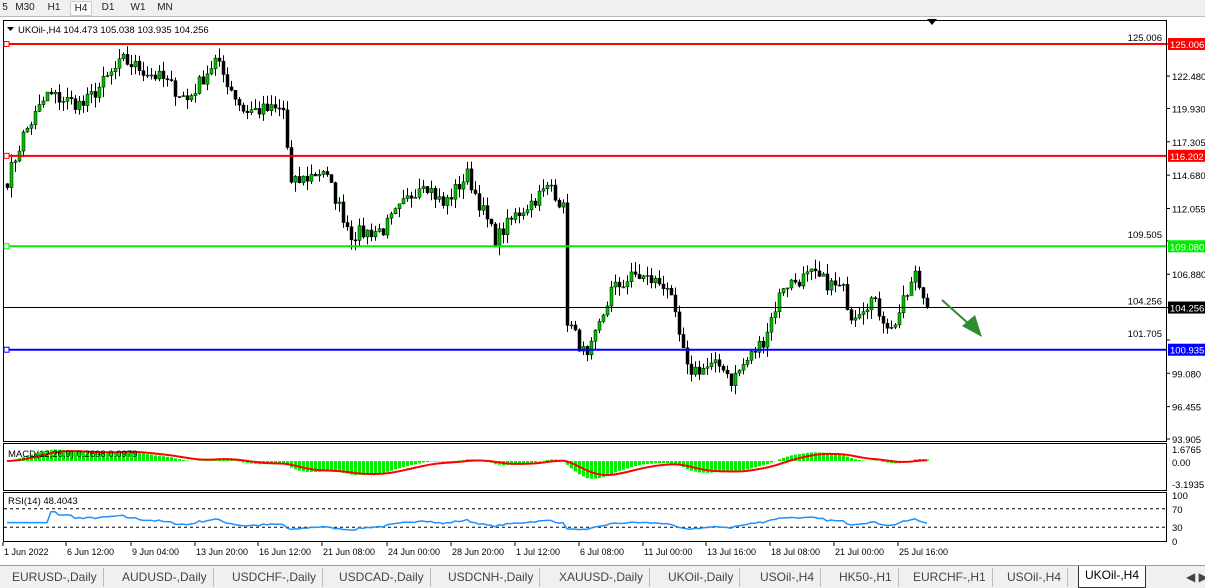  What do you see at coordinates (274, 577) in the screenshot?
I see `chart-tab: USDCHF-,Daily` at bounding box center [274, 577].